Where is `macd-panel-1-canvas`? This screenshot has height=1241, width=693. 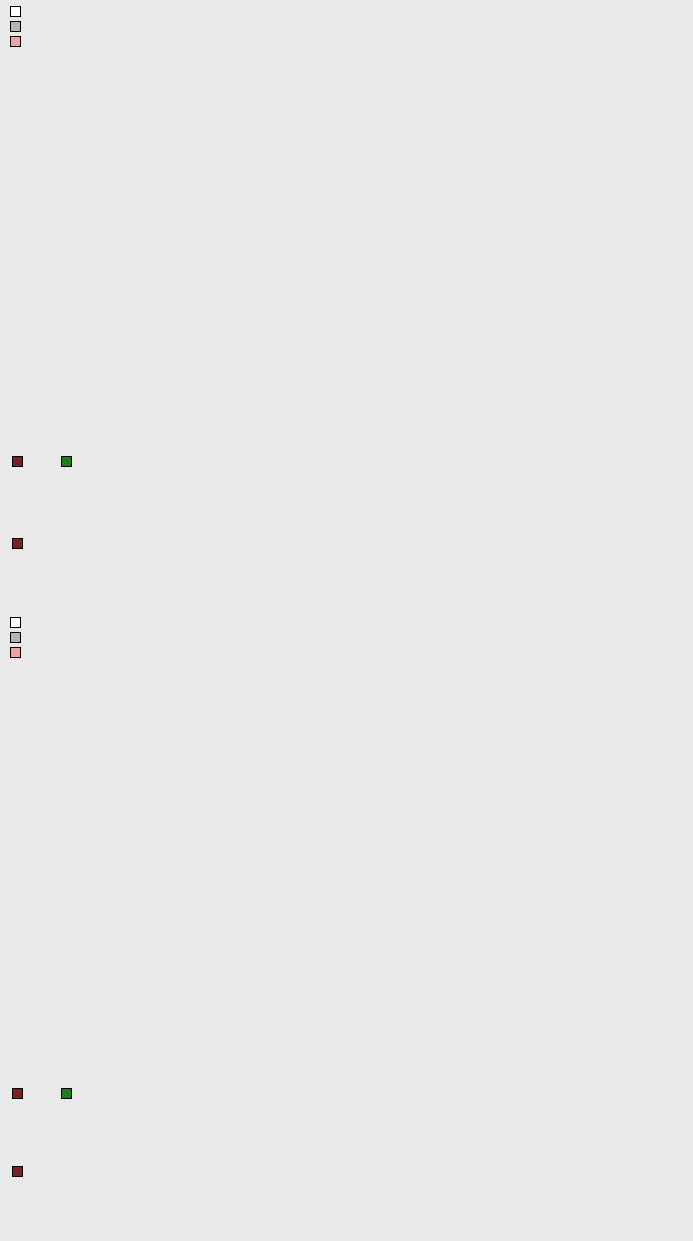
macd-panel-1-canvas is located at coordinates (346, 492).